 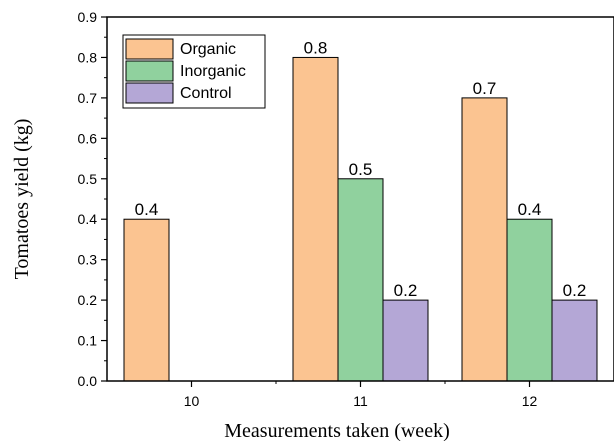 What do you see at coordinates (88, 57) in the screenshot?
I see `y-tick-label: 0.8` at bounding box center [88, 57].